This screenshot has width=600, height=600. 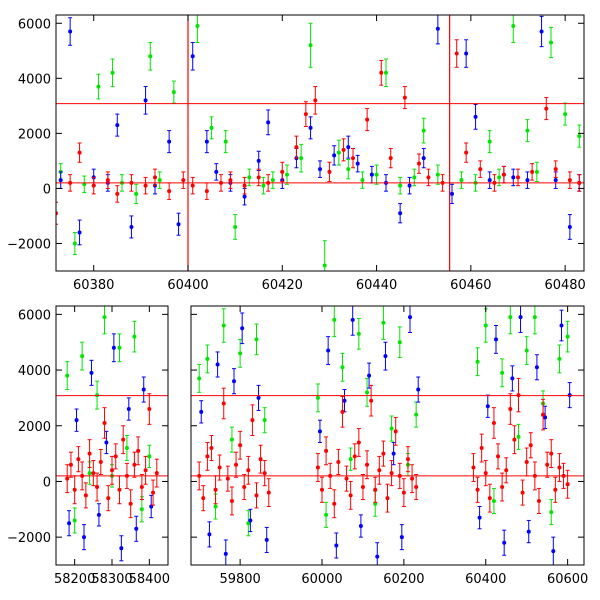 I want to click on y-tick-label: 6000, so click(x=34, y=24).